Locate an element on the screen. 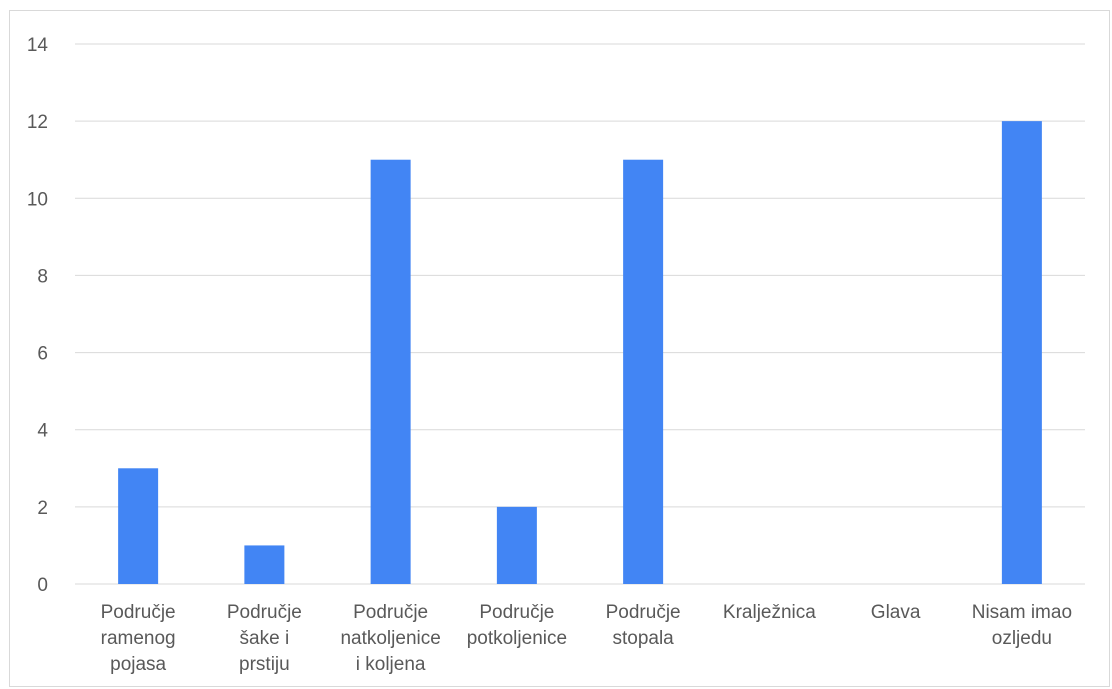 The height and width of the screenshot is (689, 1112). x-category-label: Kralježnica is located at coordinates (769, 612).